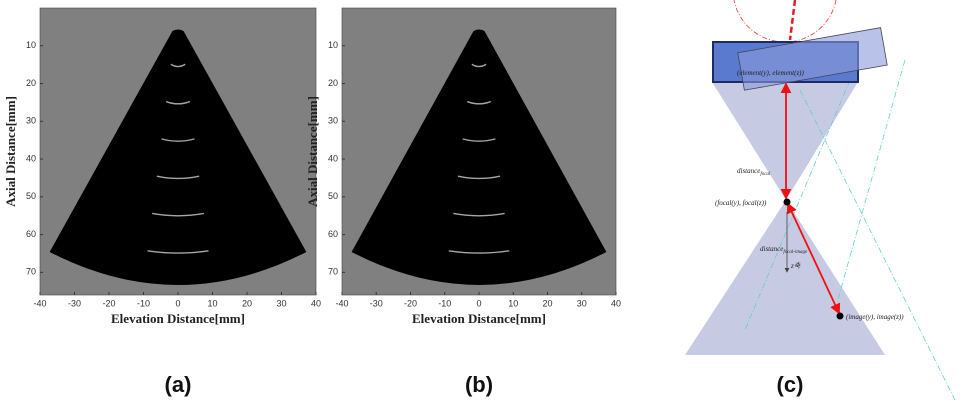  I want to click on distance-focal-image-label: distancefocal-image, so click(784, 250).